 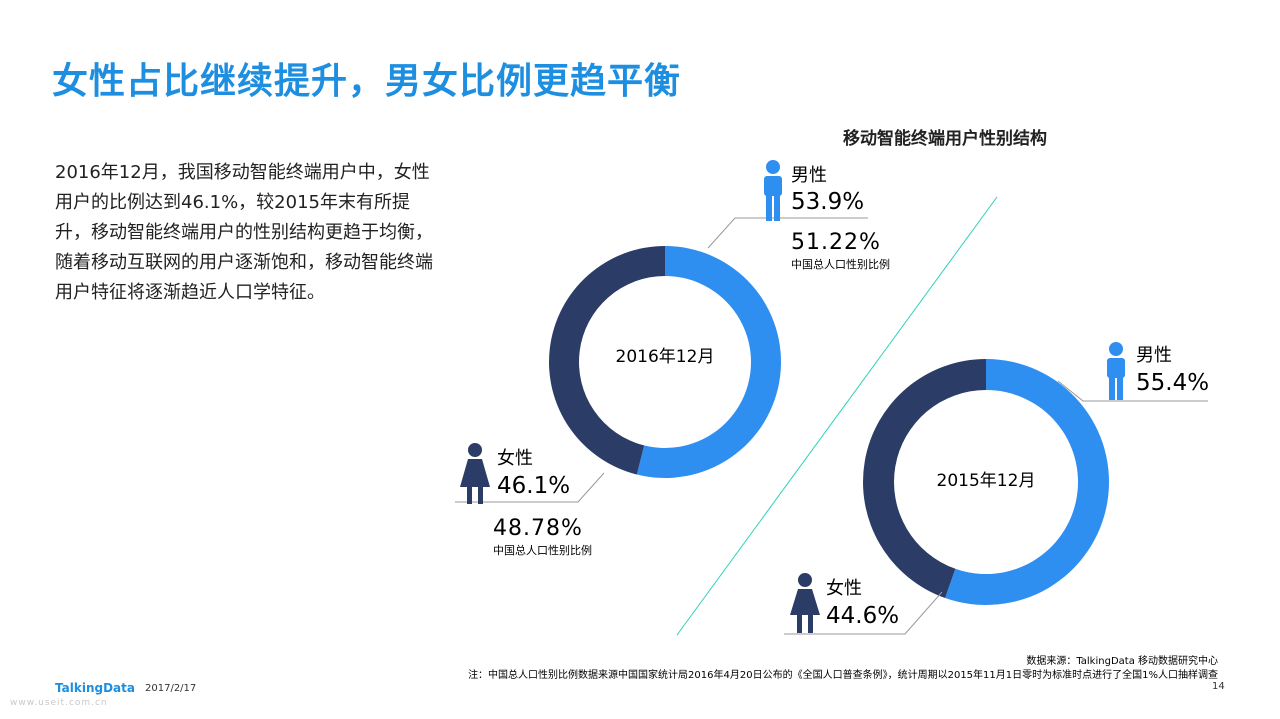 I want to click on leader-line-2015-female, so click(x=863, y=613).